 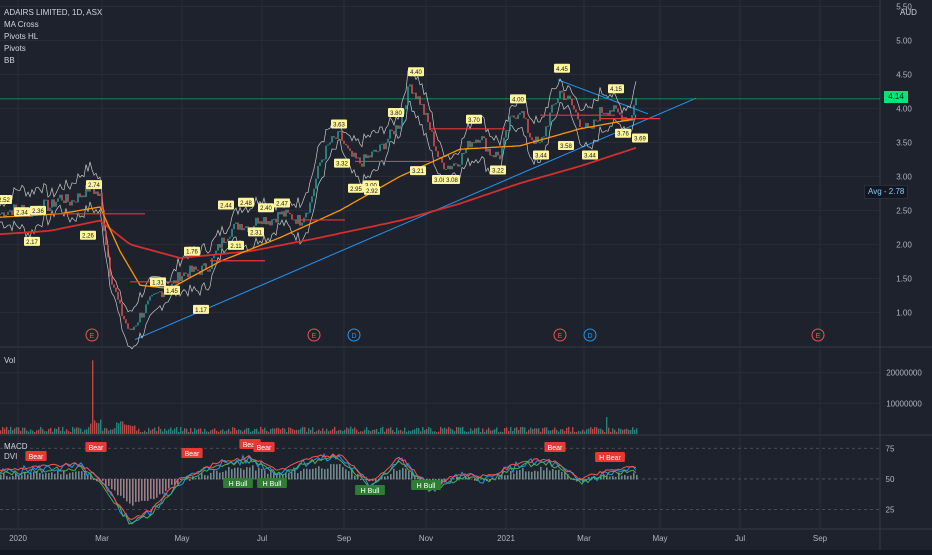 What do you see at coordinates (904, 312) in the screenshot?
I see `y-tick-label: 1.00` at bounding box center [904, 312].